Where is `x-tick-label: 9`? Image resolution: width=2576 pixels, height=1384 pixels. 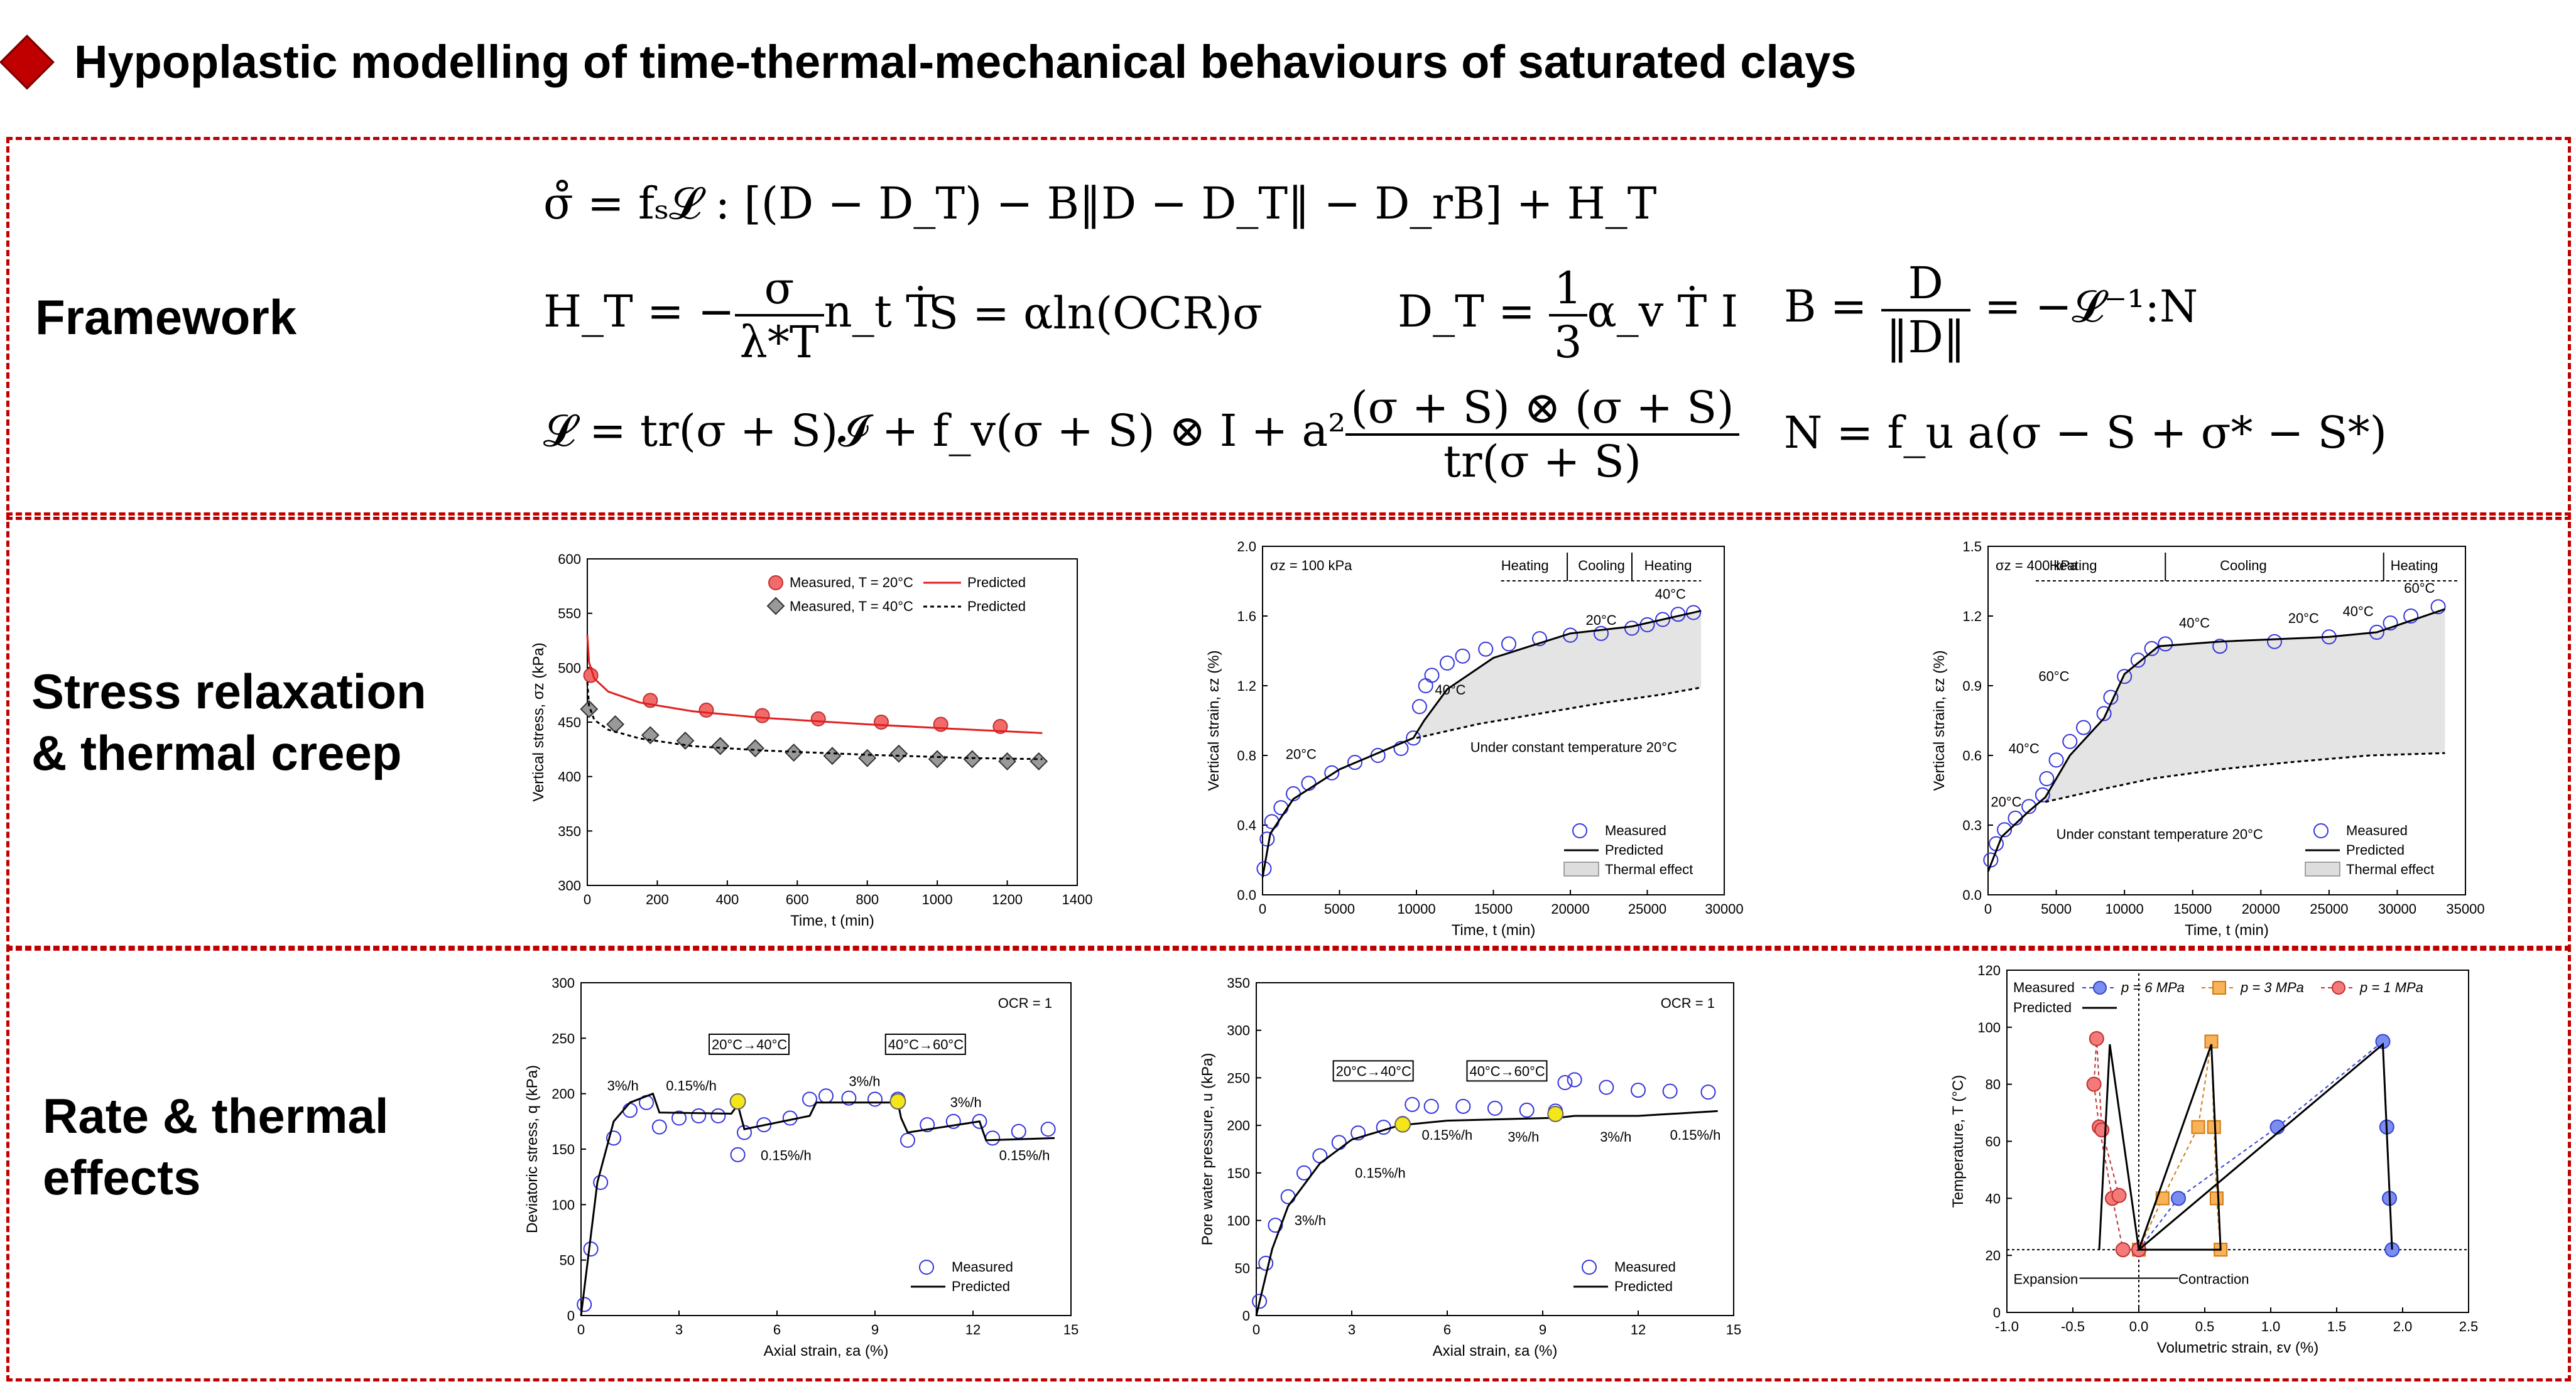 x-tick-label: 9 is located at coordinates (875, 1330).